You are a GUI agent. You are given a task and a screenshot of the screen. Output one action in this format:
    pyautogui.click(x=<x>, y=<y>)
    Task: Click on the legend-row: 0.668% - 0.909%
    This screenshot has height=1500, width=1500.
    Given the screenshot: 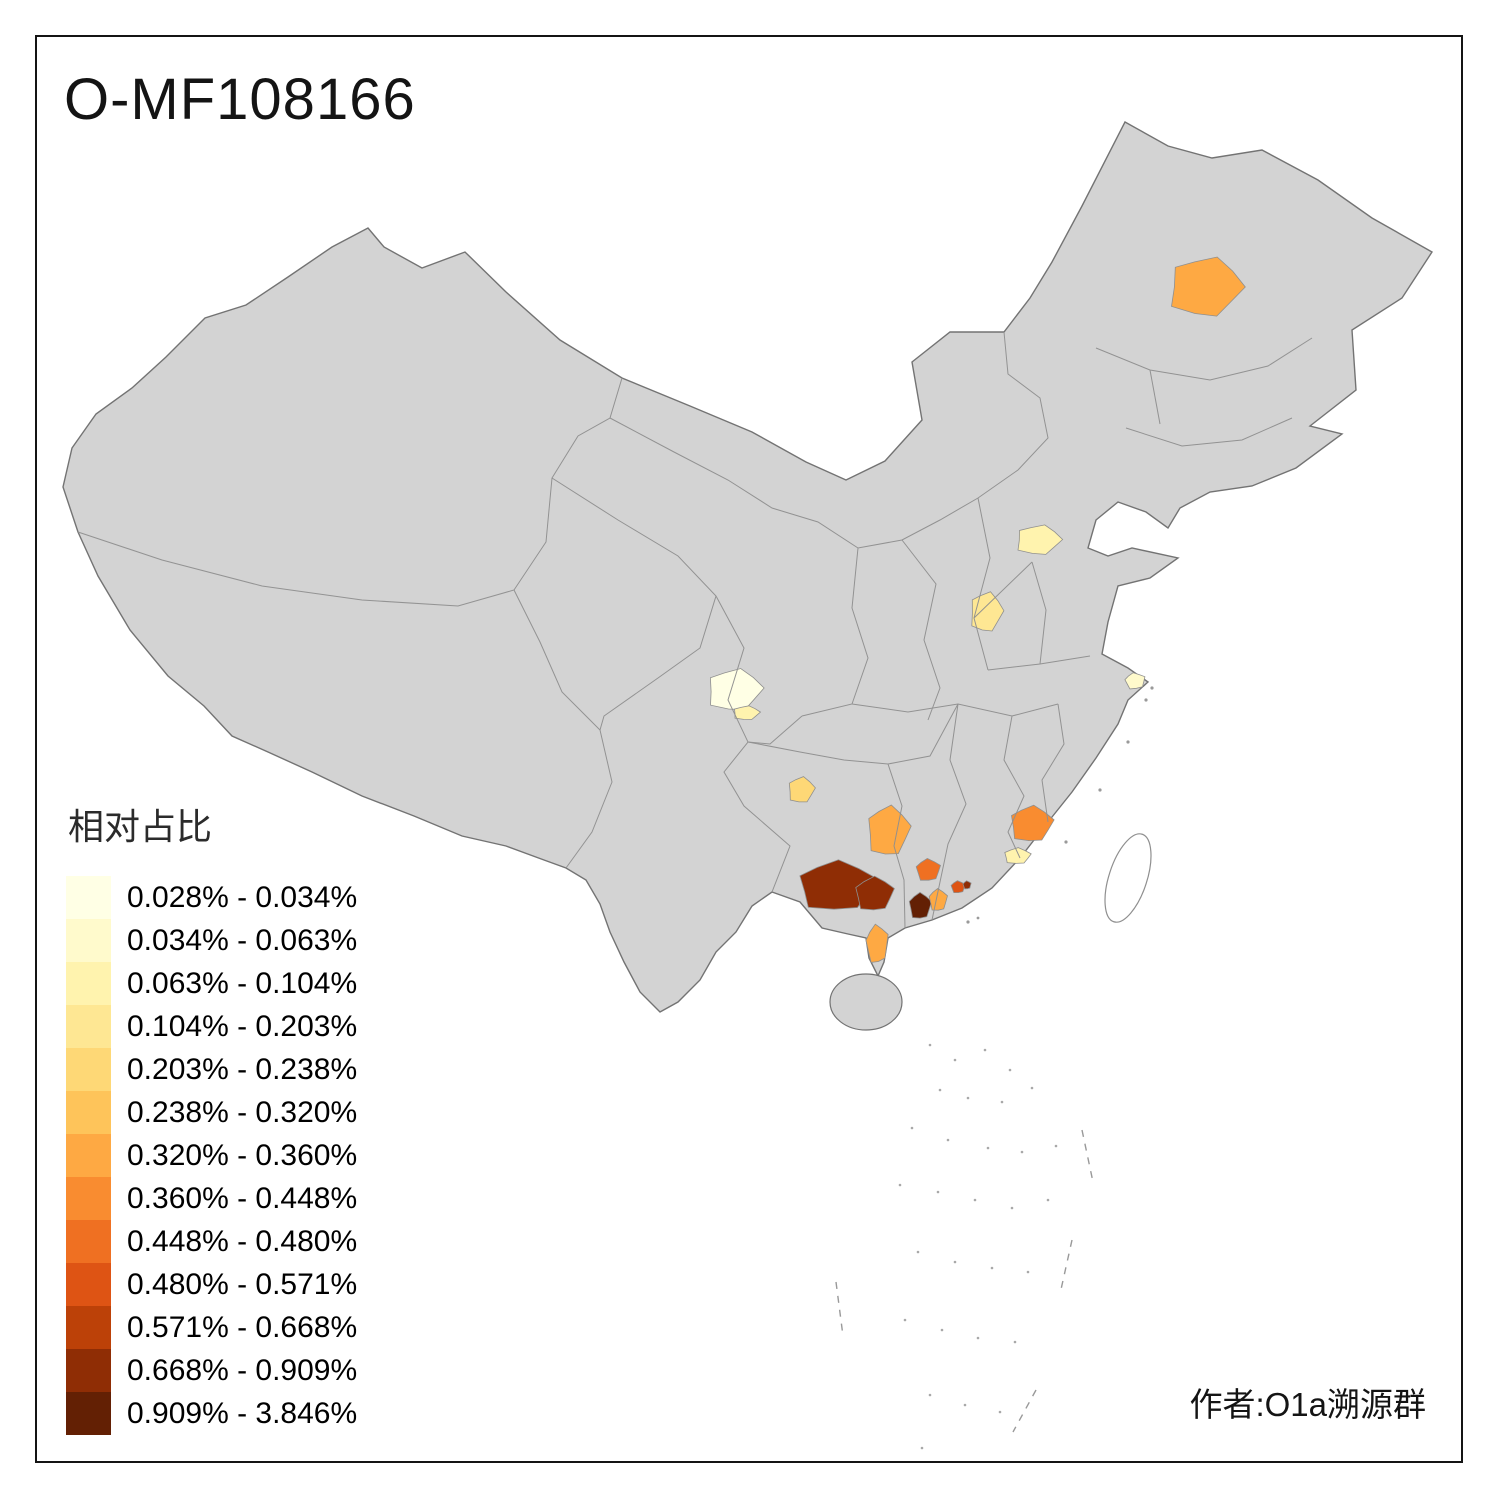 What is the action you would take?
    pyautogui.click(x=211, y=1370)
    